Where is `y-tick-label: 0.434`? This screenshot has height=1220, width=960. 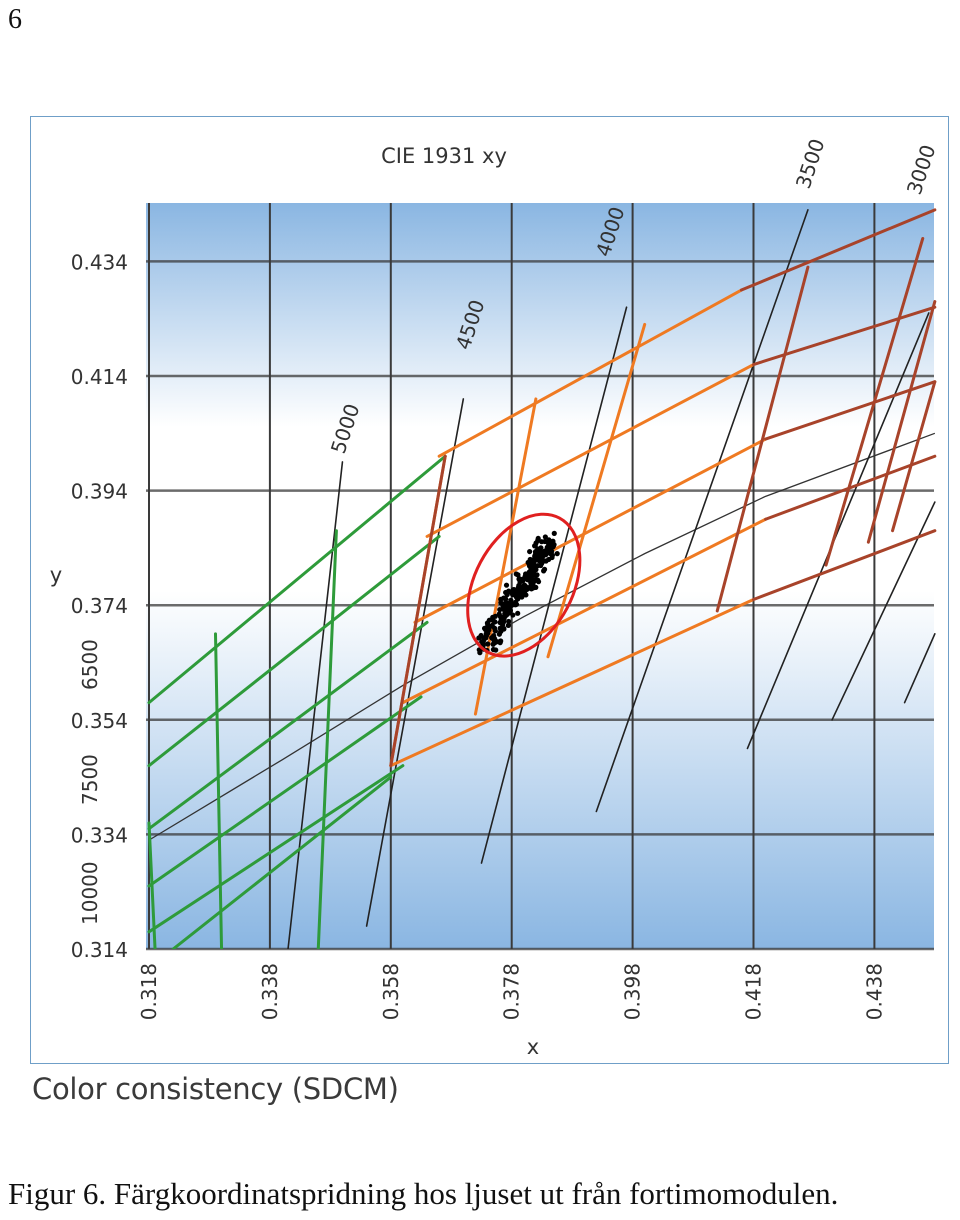
y-tick-label: 0.434 is located at coordinates (99, 262).